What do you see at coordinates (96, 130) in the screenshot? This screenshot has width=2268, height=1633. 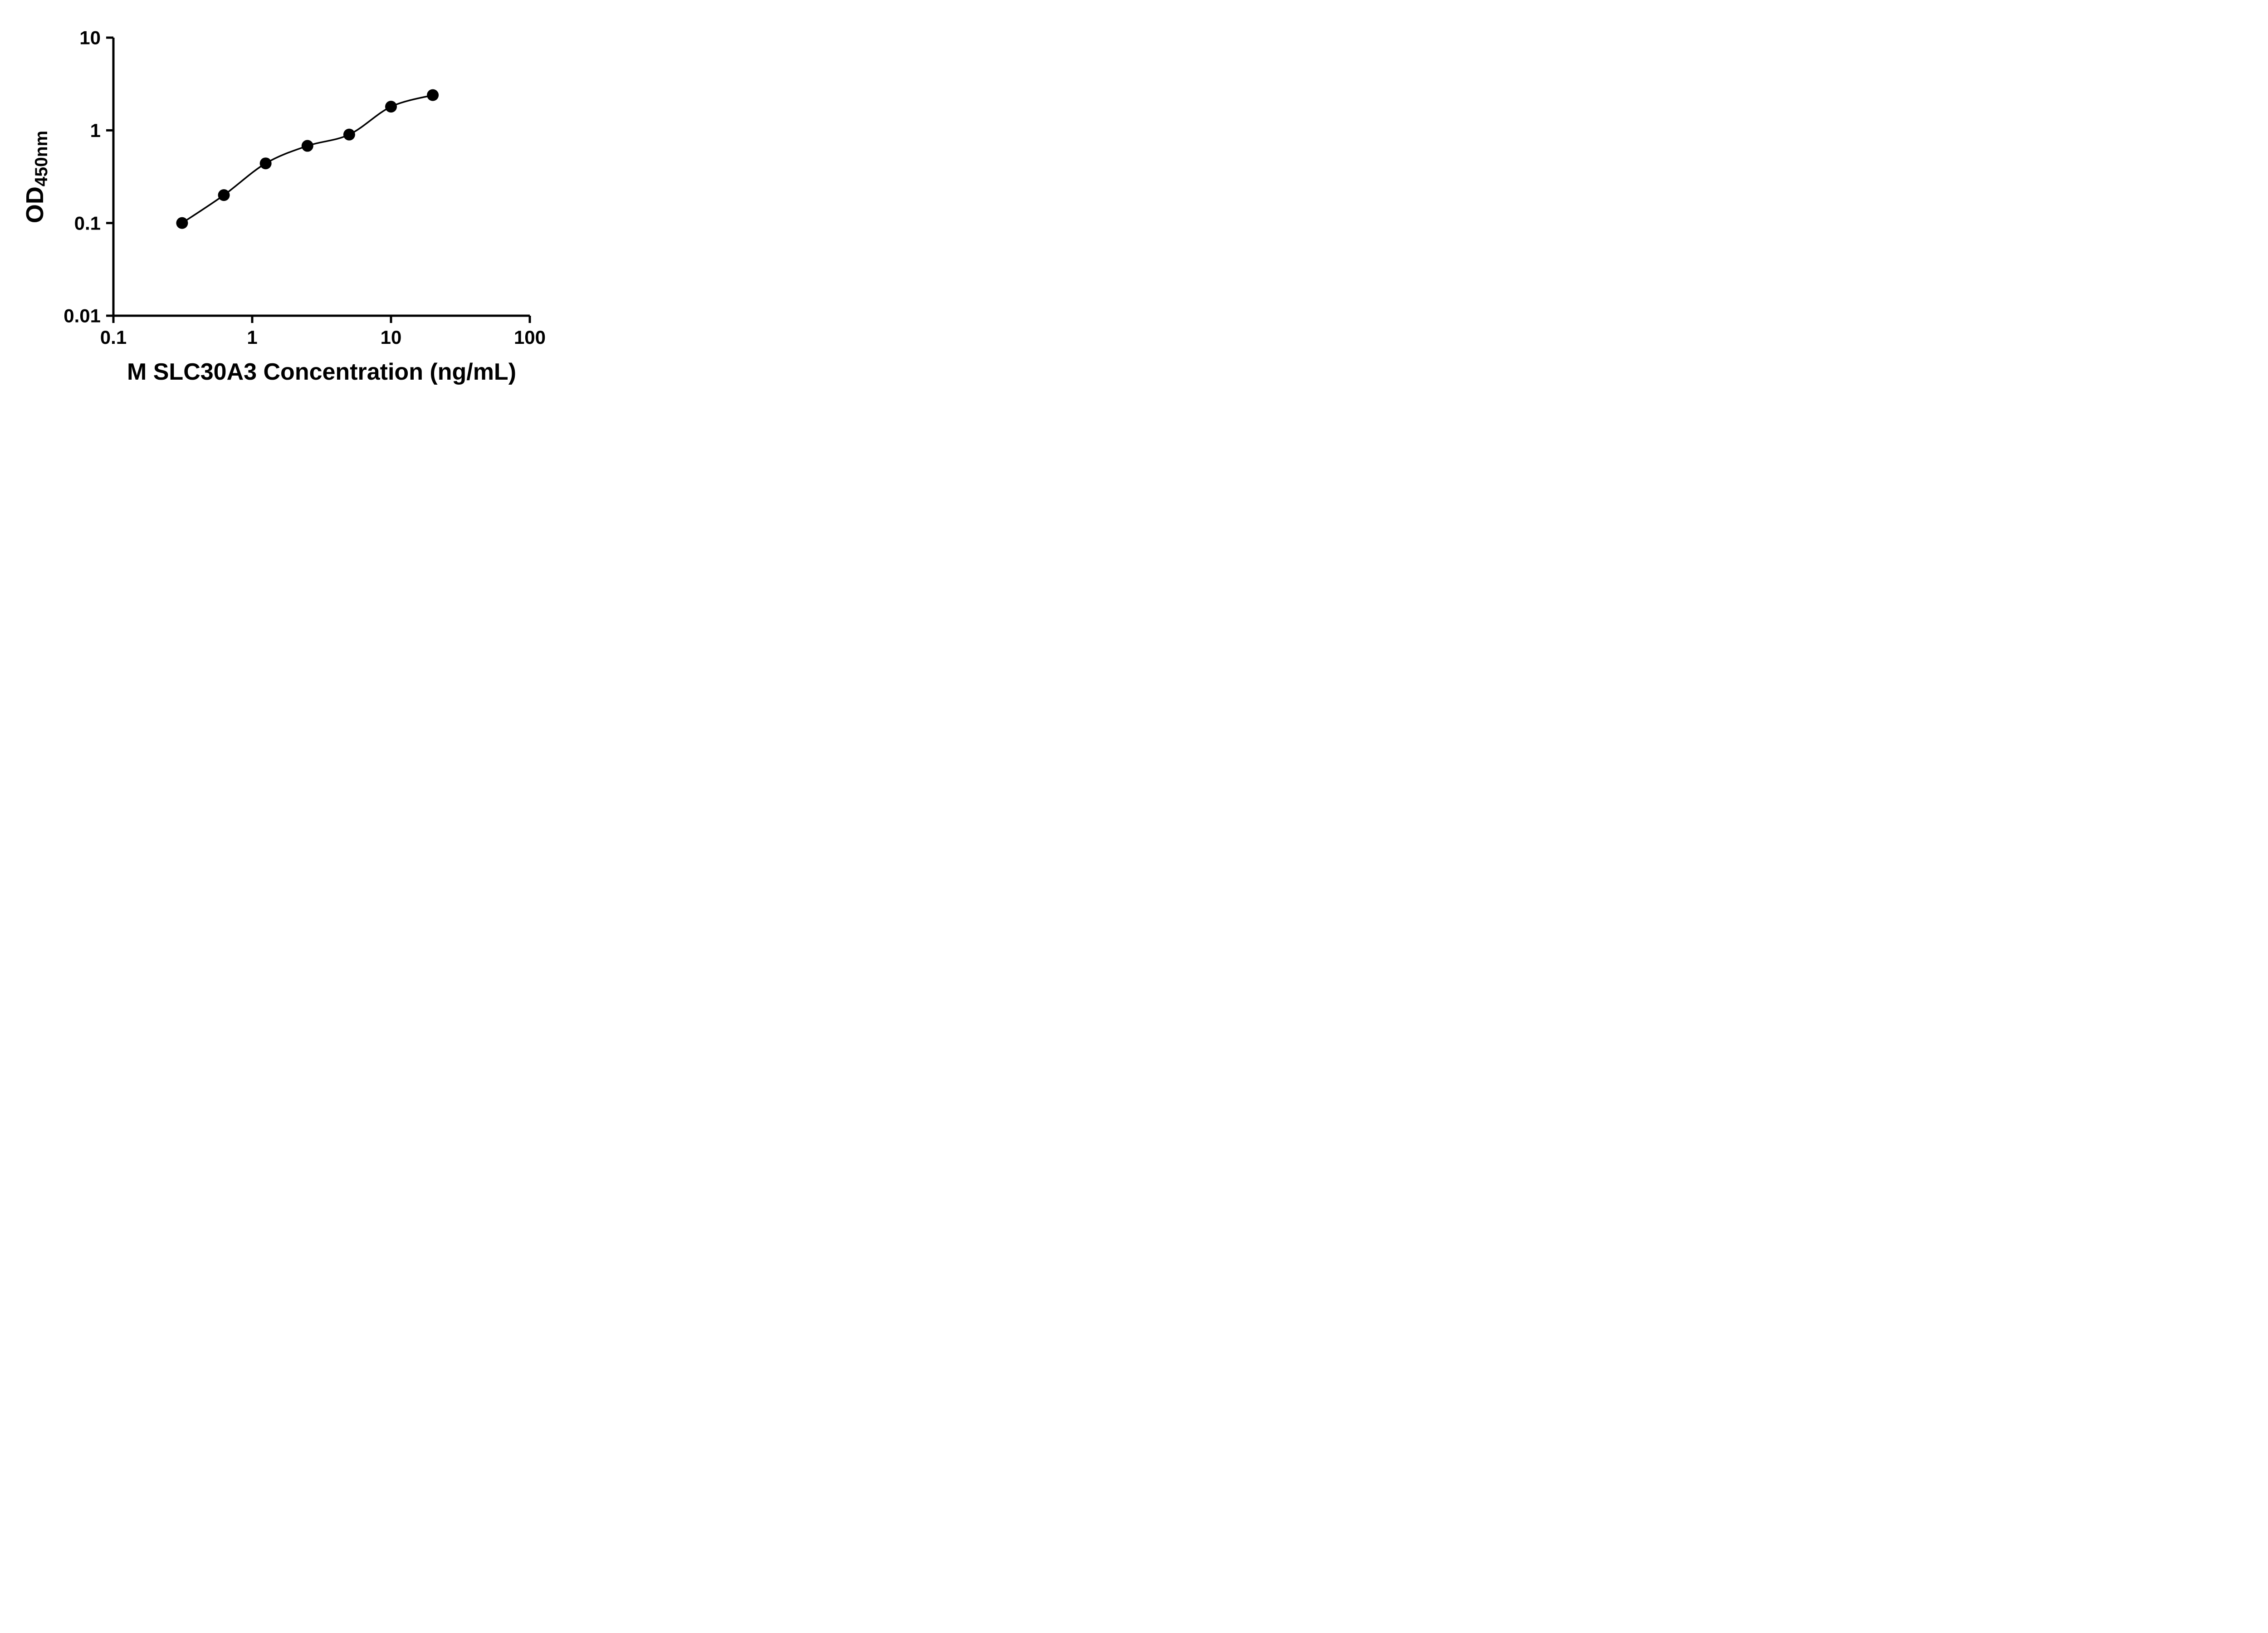 I see `y-tick-label: 1` at bounding box center [96, 130].